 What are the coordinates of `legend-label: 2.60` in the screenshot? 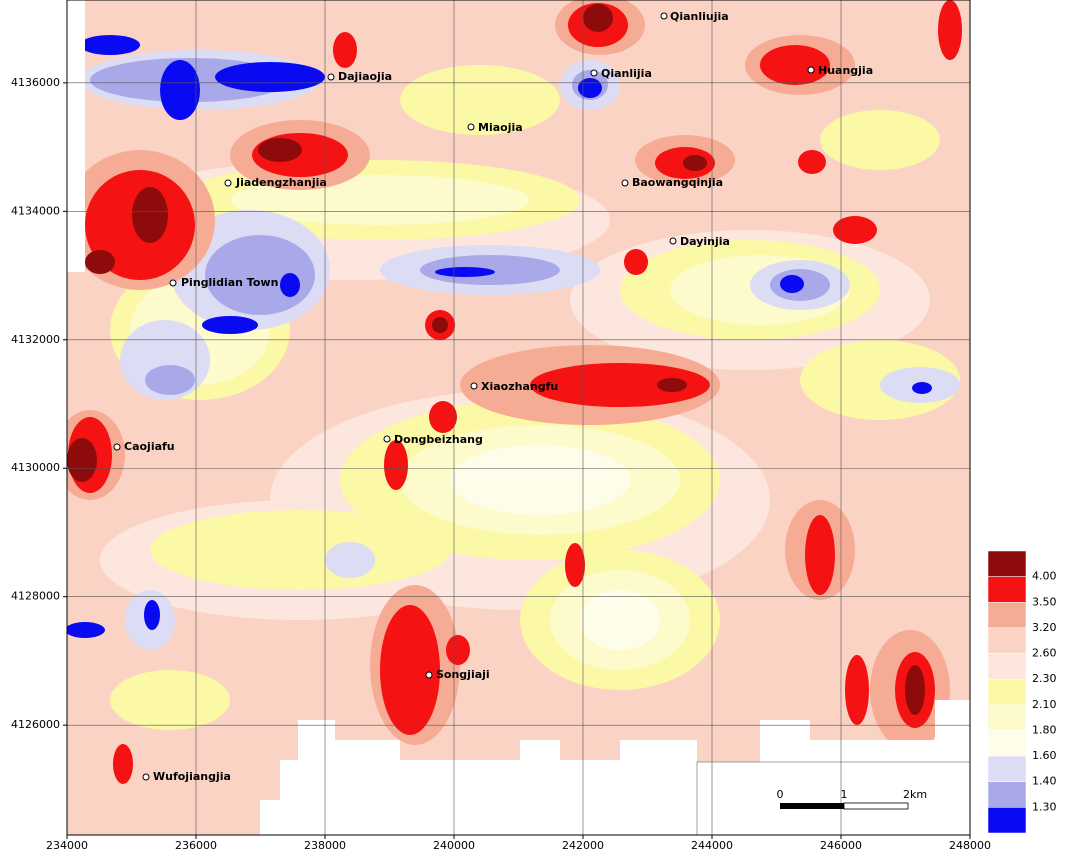 It's located at (1044, 653).